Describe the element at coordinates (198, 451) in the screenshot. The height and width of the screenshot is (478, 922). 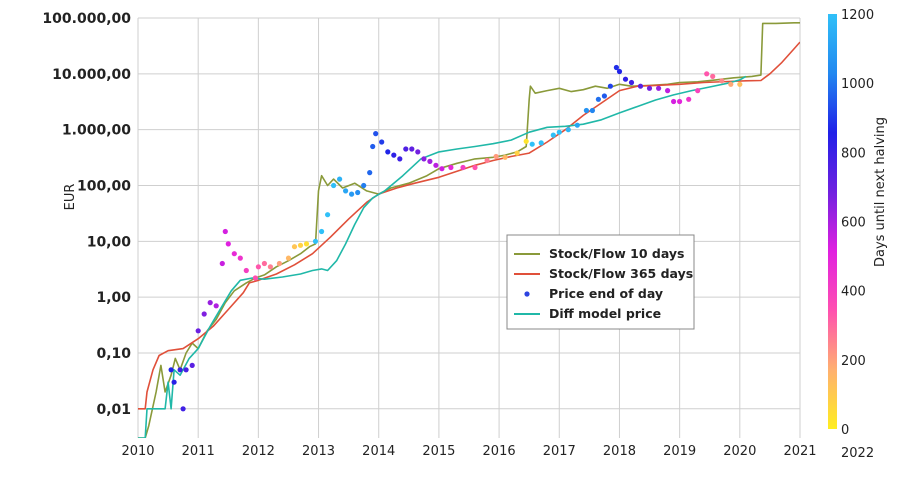
I see `x-tick-label-2011: 2011` at that location.